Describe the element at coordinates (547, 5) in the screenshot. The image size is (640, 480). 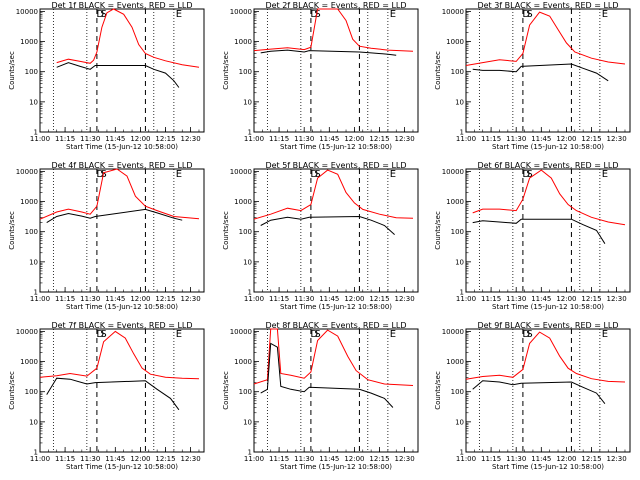
I see `panel-title: Det 3f BLACK = Events, RED = LLD` at that location.